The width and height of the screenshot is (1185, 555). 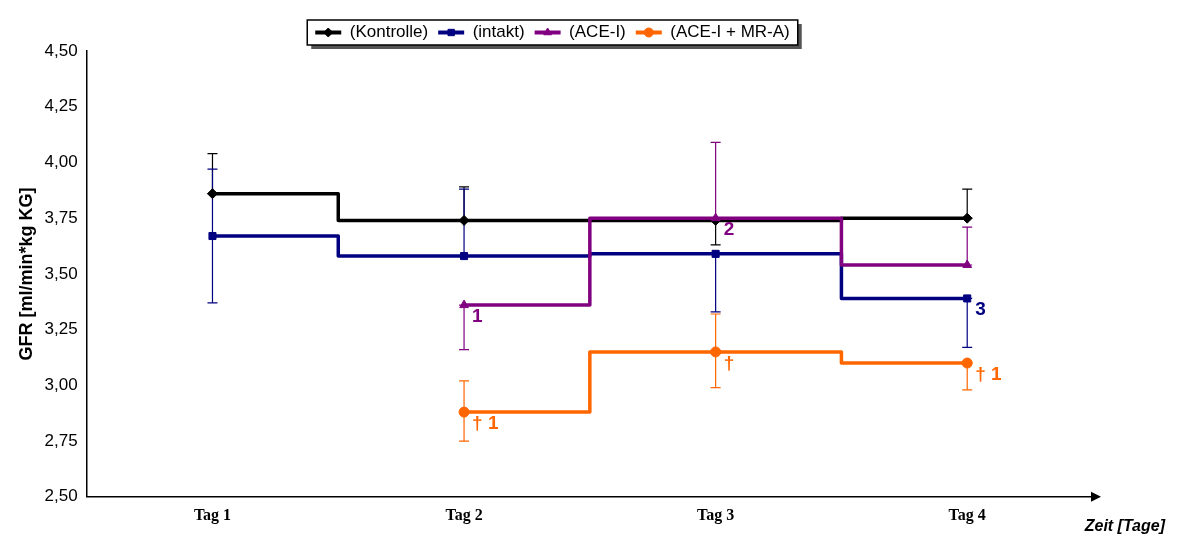 I want to click on legend-label: (ACE-I + MR-A), so click(x=730, y=32).